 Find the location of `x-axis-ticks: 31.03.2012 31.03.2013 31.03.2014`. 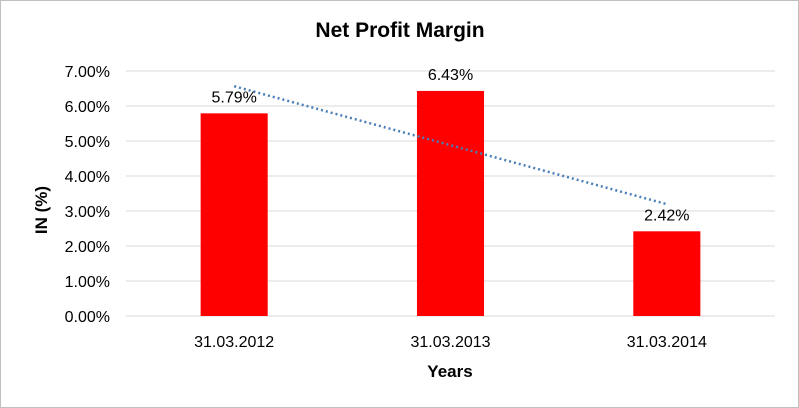

x-axis-ticks: 31.03.2012 31.03.2013 31.03.2014 is located at coordinates (450, 342).